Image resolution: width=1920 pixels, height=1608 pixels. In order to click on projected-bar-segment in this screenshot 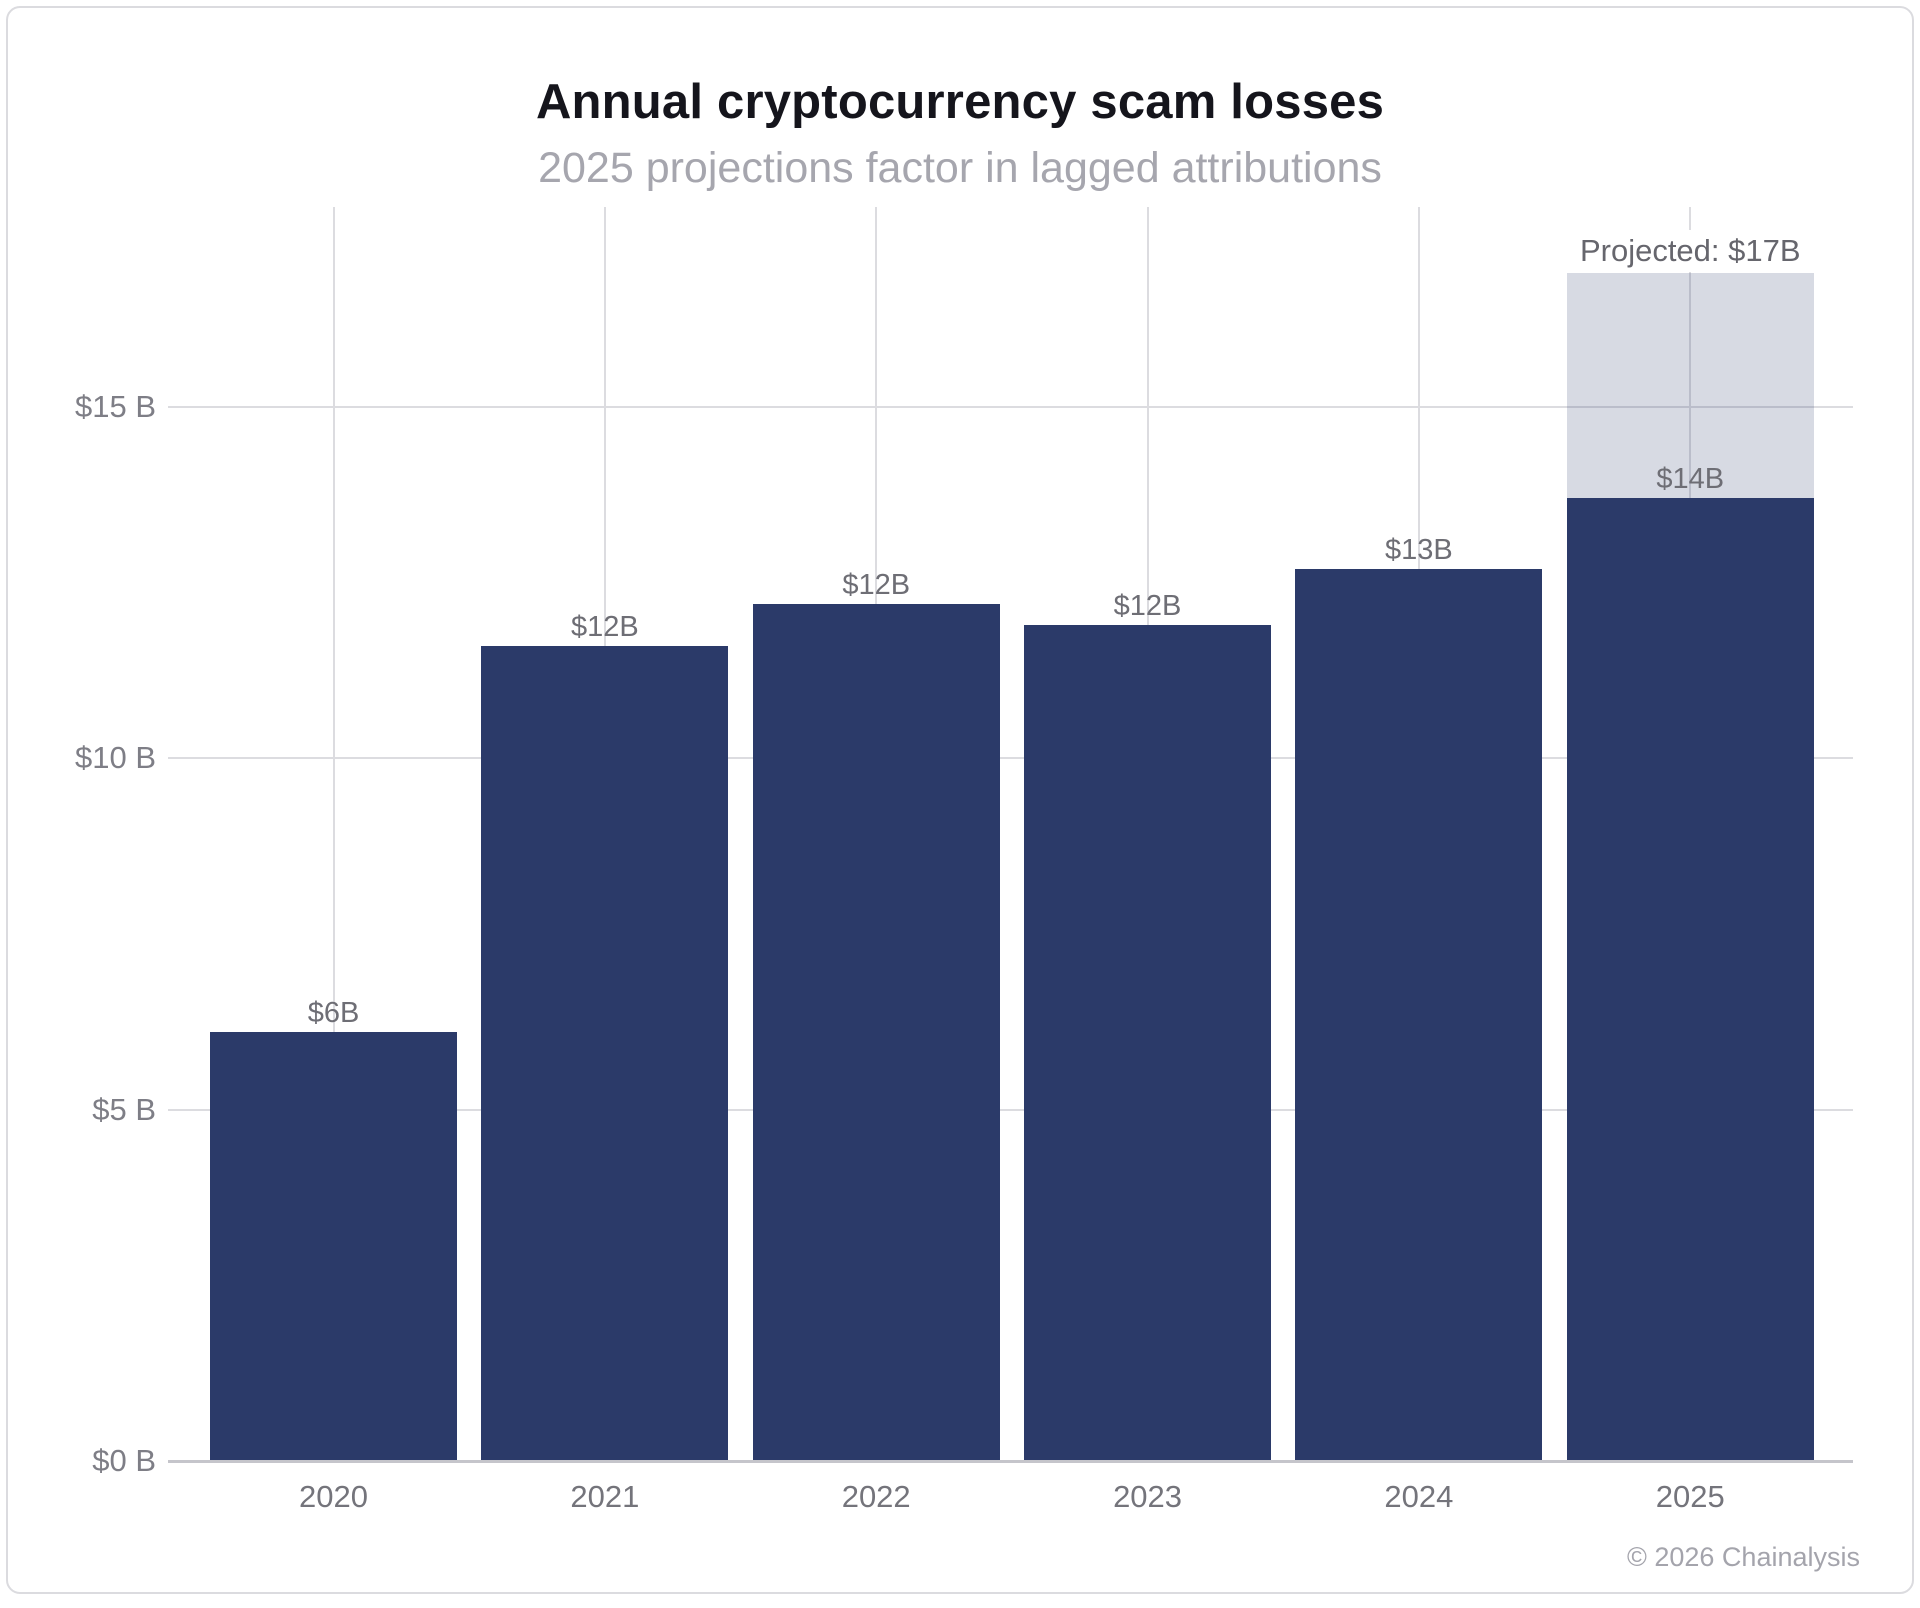, I will do `click(1690, 386)`.